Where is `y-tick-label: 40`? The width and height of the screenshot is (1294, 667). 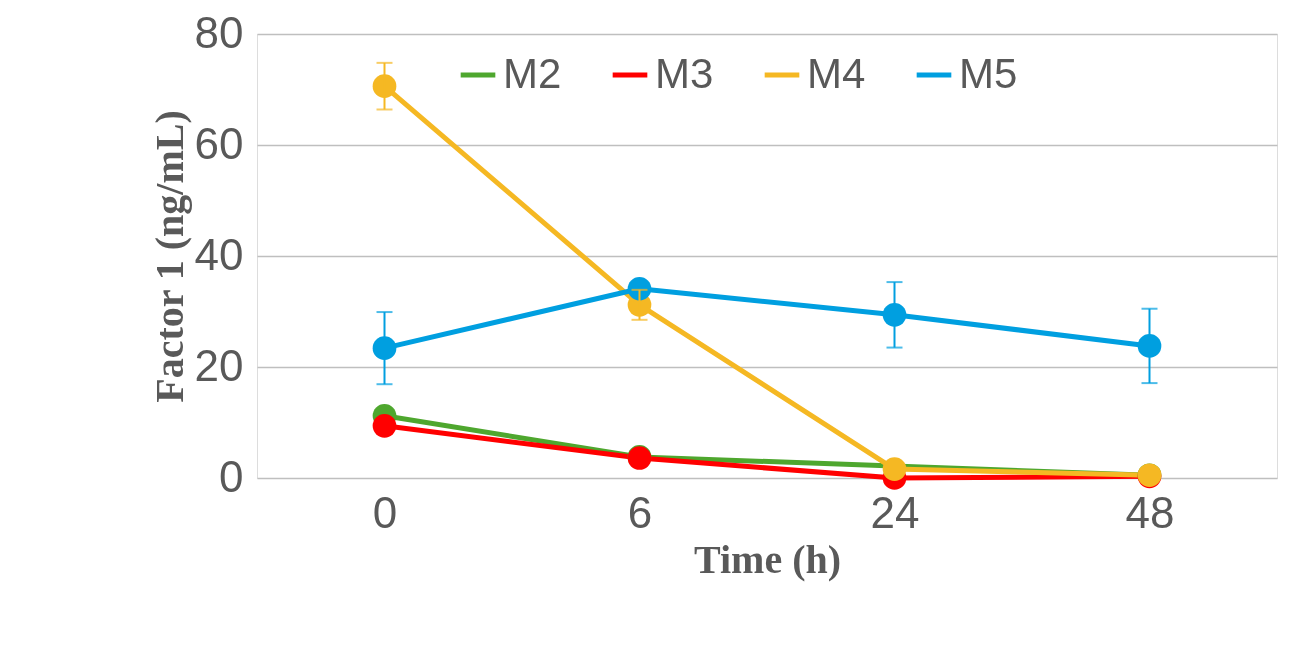
y-tick-label: 40 is located at coordinates (219, 254).